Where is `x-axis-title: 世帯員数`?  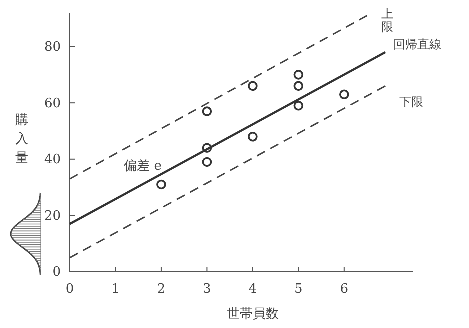
x-axis-title: 世帯員数 is located at coordinates (252, 314).